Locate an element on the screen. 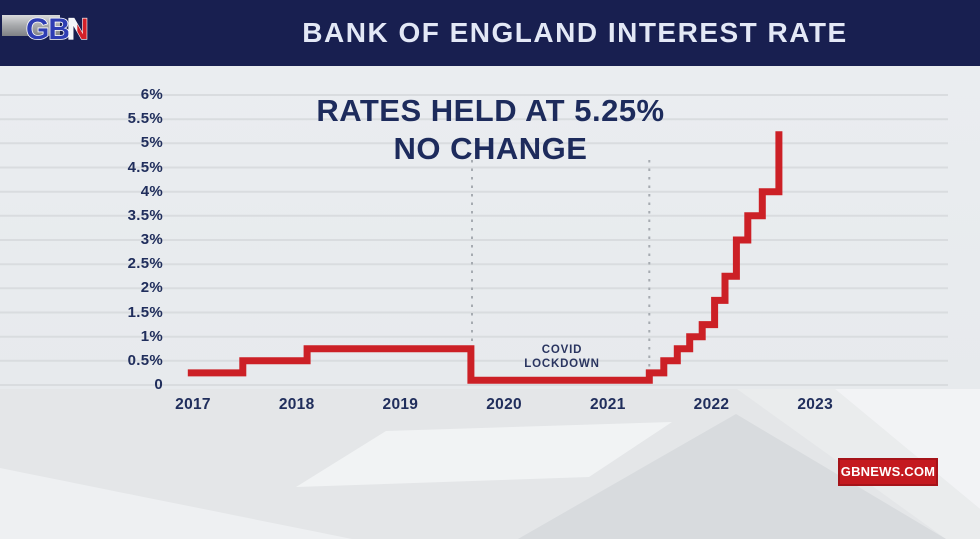 Image resolution: width=980 pixels, height=539 pixels. y-axis-tick: 6% is located at coordinates (151, 94).